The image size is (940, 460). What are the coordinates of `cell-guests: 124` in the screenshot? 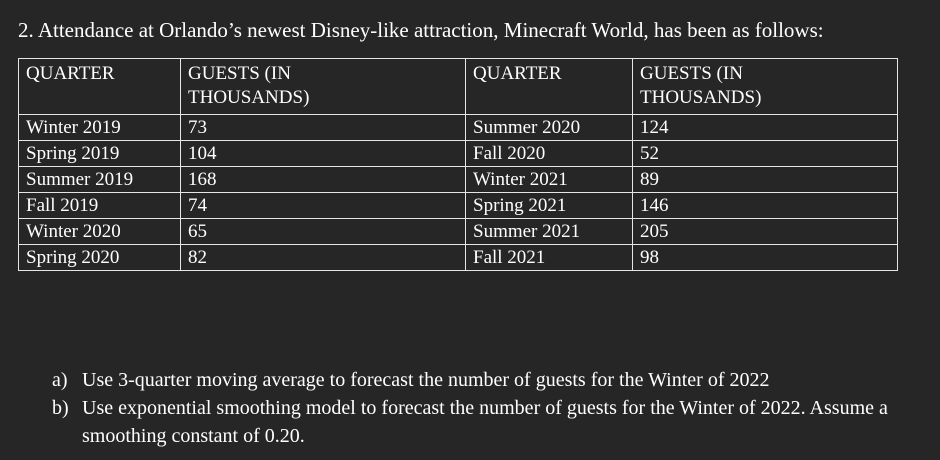 It's located at (765, 127).